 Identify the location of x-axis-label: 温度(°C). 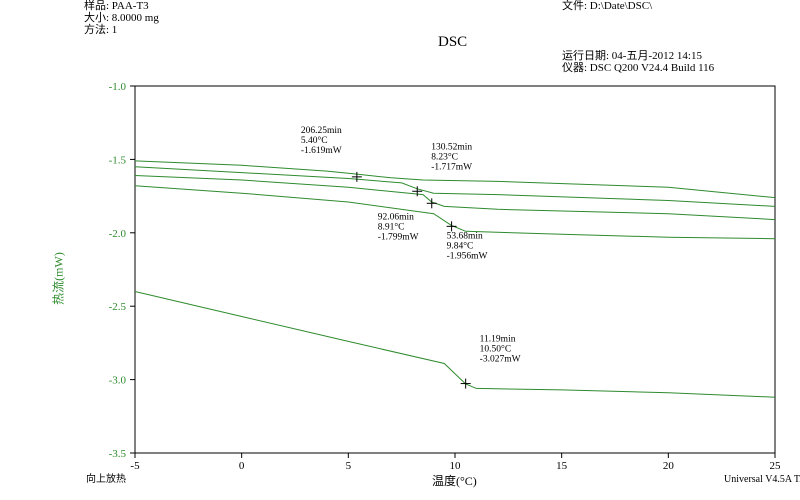
(454, 481).